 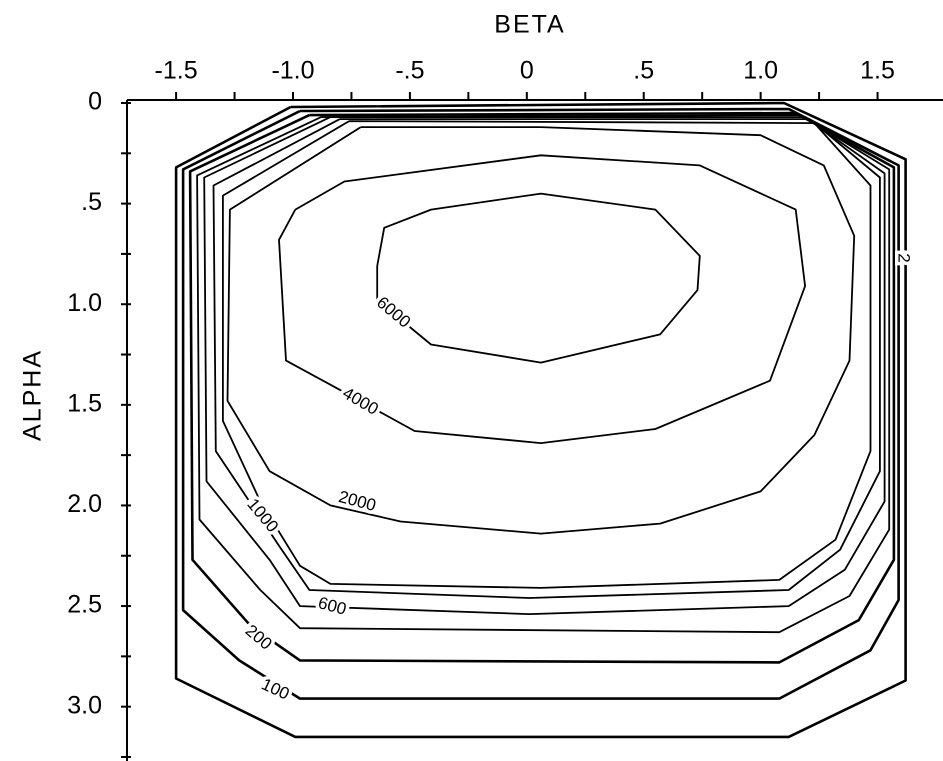 I want to click on contour-label: 100, so click(x=276, y=688).